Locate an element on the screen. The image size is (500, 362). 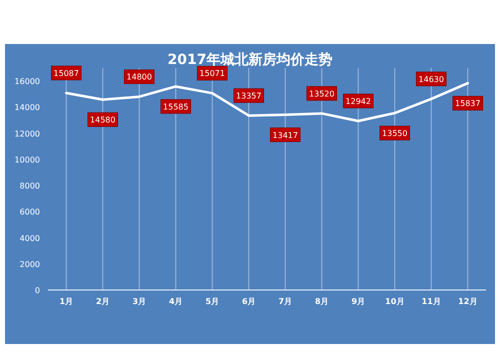
data-label: 14630 is located at coordinates (431, 79).